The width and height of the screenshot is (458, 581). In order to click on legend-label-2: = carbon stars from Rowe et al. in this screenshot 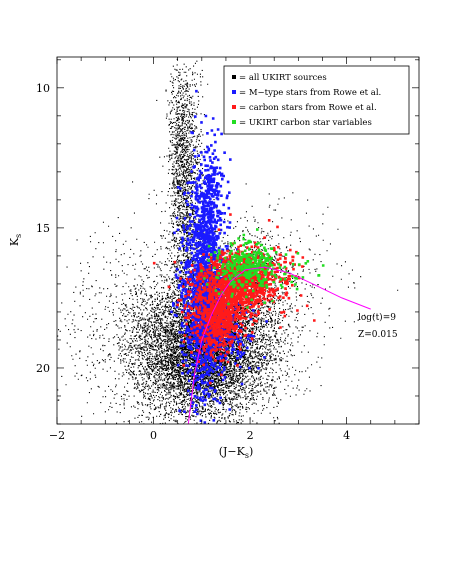, I will do `click(308, 108)`.